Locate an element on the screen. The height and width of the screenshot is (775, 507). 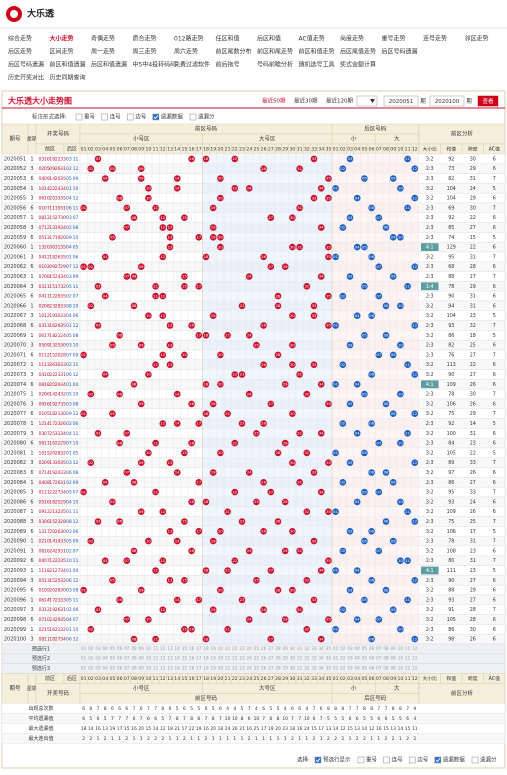
nav-link: 后区和值 is located at coordinates (269, 39).